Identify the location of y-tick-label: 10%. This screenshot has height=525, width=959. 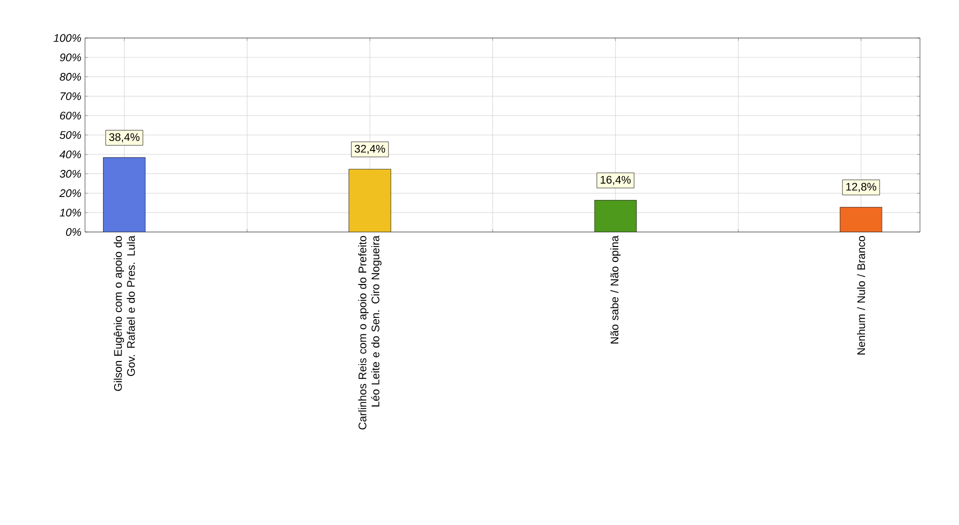
(70, 212).